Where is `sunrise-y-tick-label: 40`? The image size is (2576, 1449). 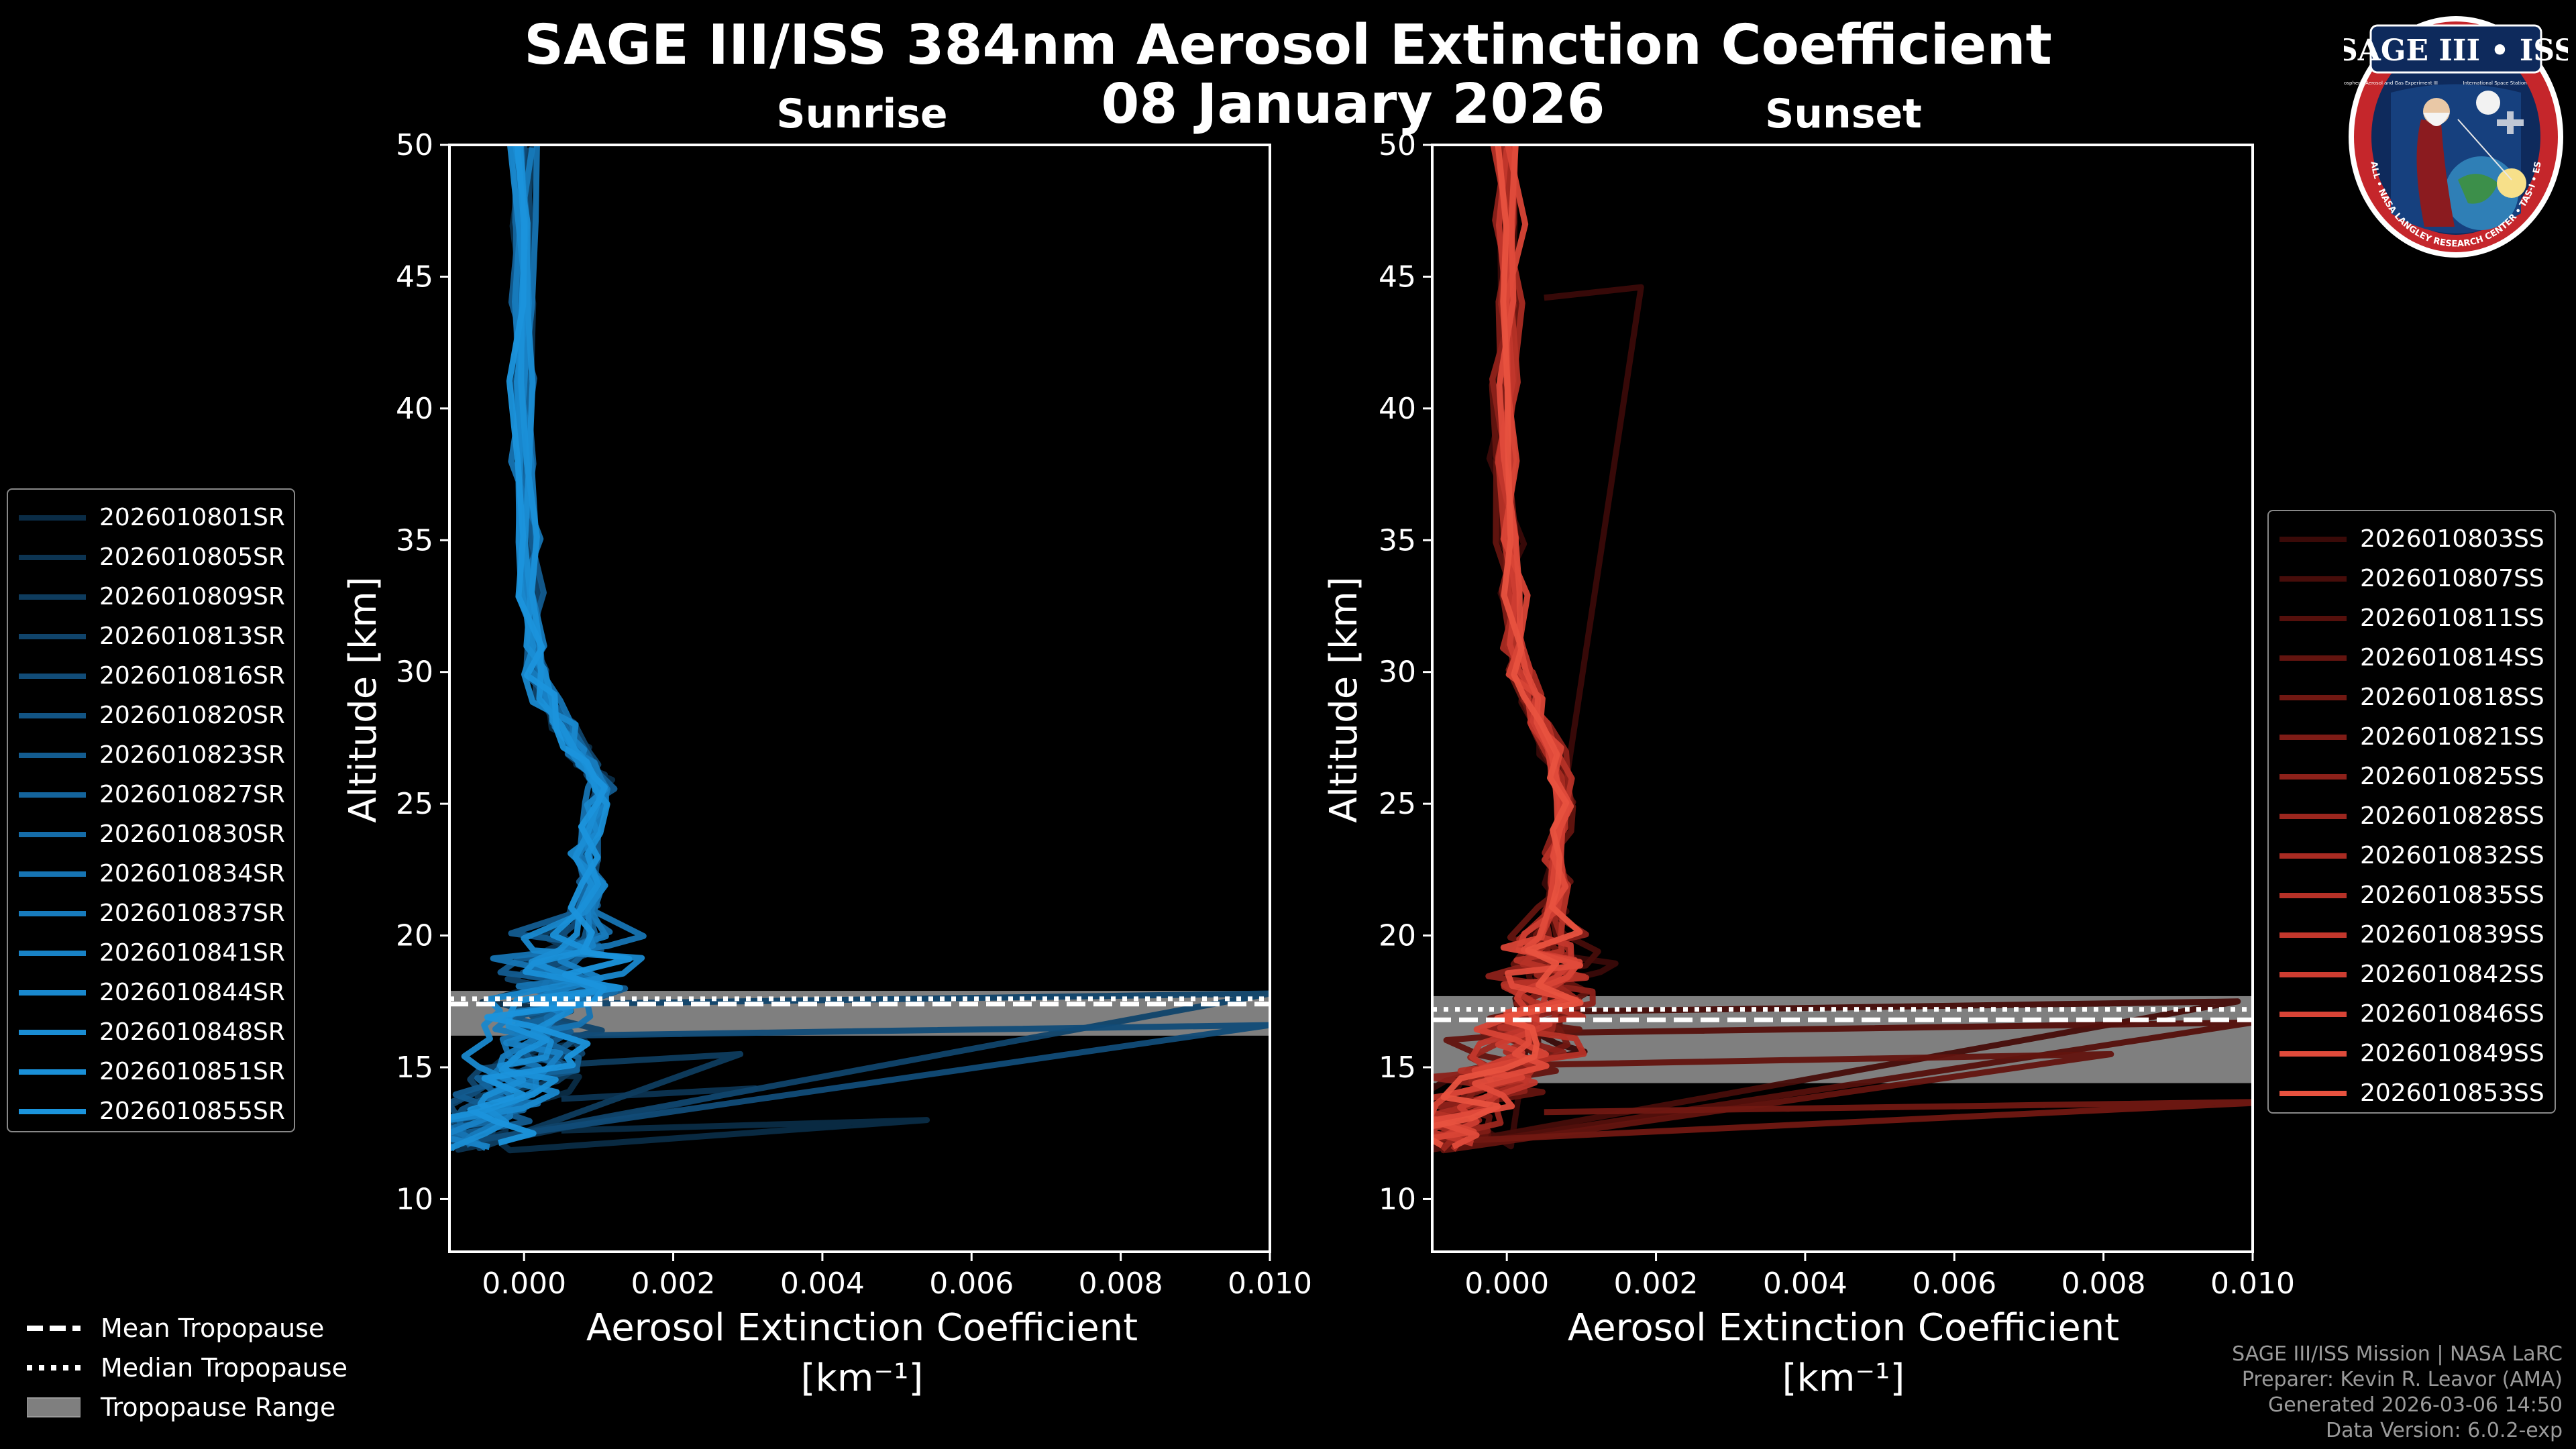 sunrise-y-tick-label: 40 is located at coordinates (414, 409).